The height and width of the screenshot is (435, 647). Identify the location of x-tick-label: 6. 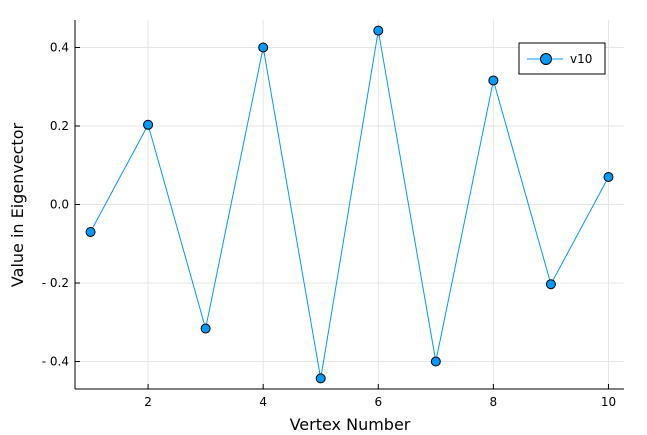
(378, 402).